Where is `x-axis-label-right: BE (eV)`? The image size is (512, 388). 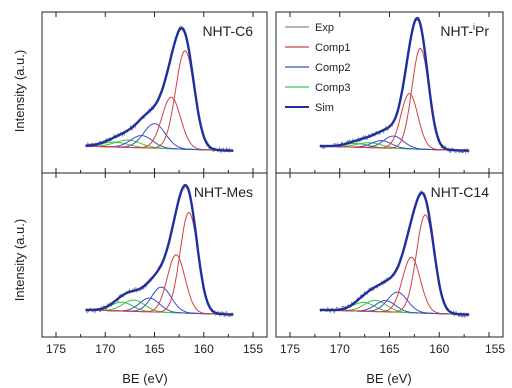 x-axis-label-right: BE (eV) is located at coordinates (389, 378).